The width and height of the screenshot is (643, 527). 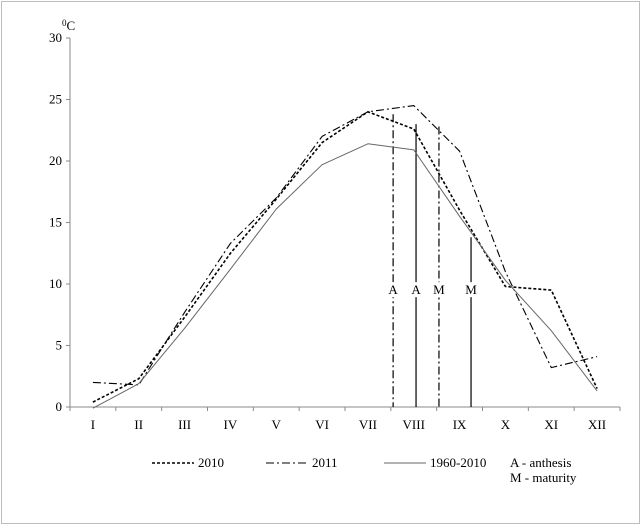 I want to click on x-tick-label: II, so click(x=138, y=424).